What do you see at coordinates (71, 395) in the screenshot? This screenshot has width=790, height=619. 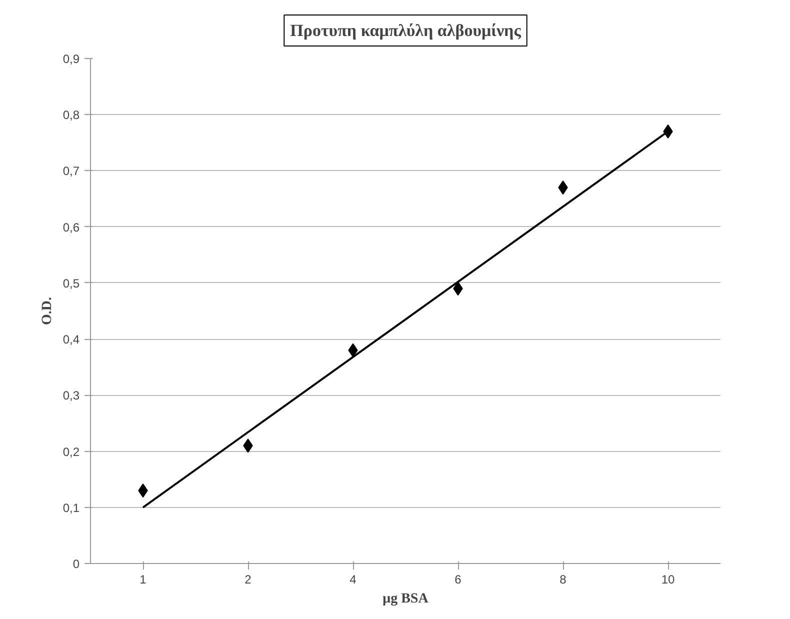 I see `y-tick-label: 0,3` at bounding box center [71, 395].